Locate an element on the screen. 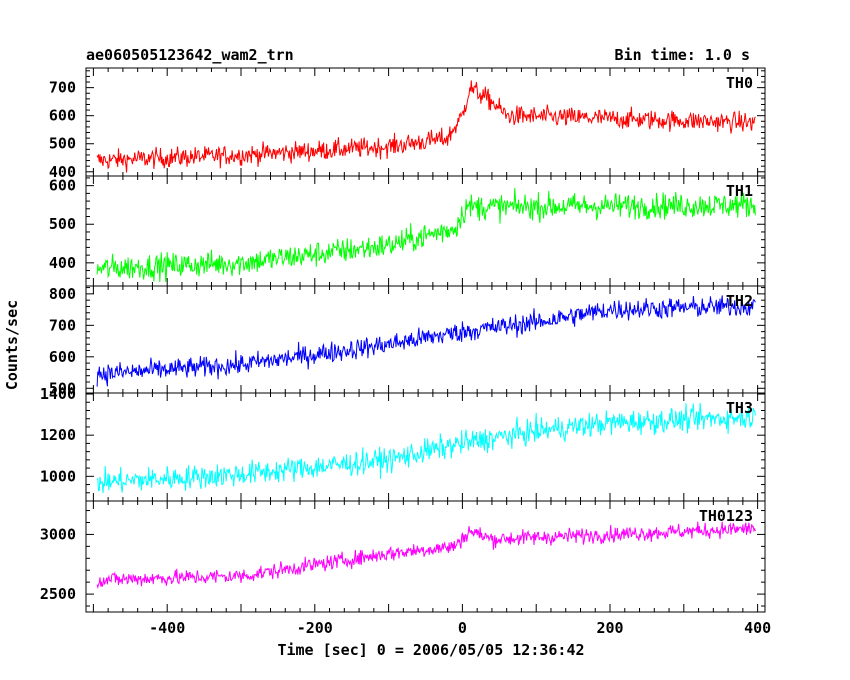 The image size is (850, 680). x-tick-label: 200 is located at coordinates (609, 628).